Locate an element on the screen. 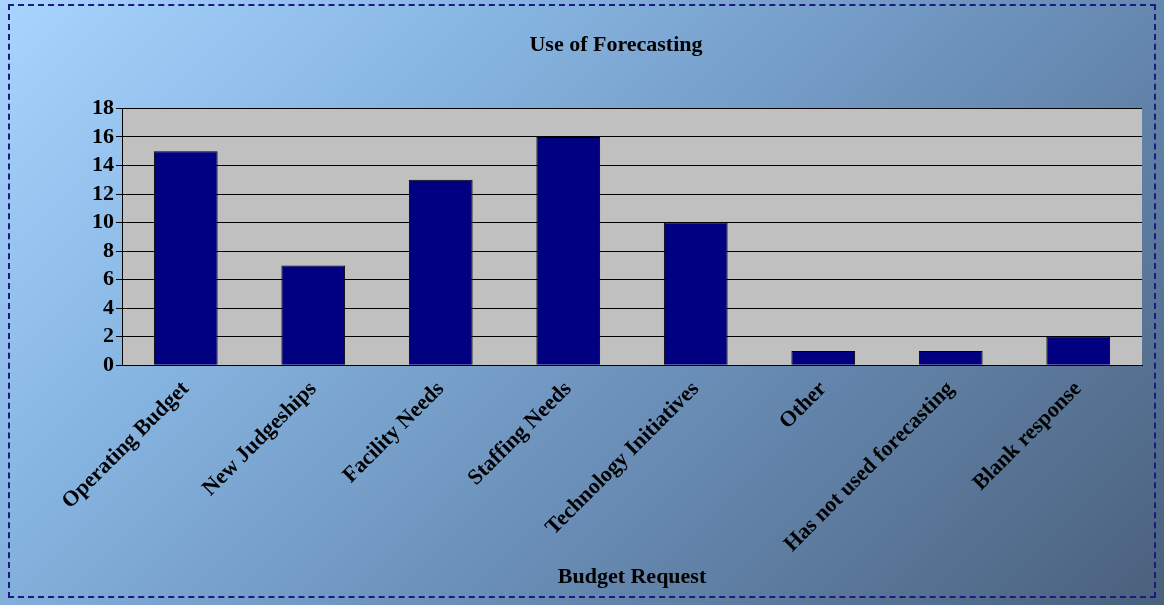  y-tick-label: 6 is located at coordinates (108, 278).